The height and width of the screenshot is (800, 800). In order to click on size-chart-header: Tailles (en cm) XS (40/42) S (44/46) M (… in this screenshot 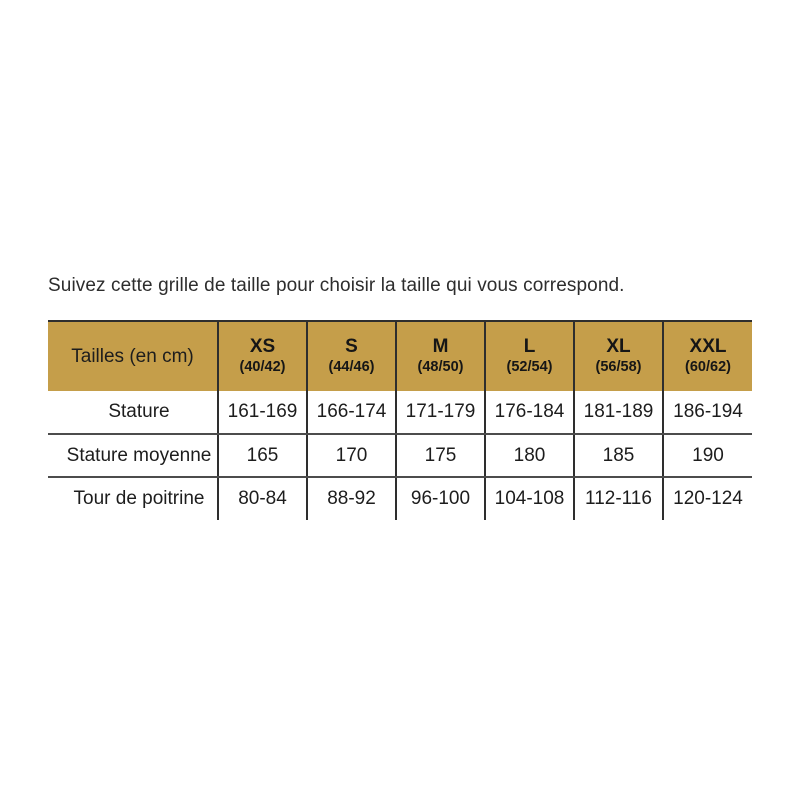, I will do `click(400, 356)`.